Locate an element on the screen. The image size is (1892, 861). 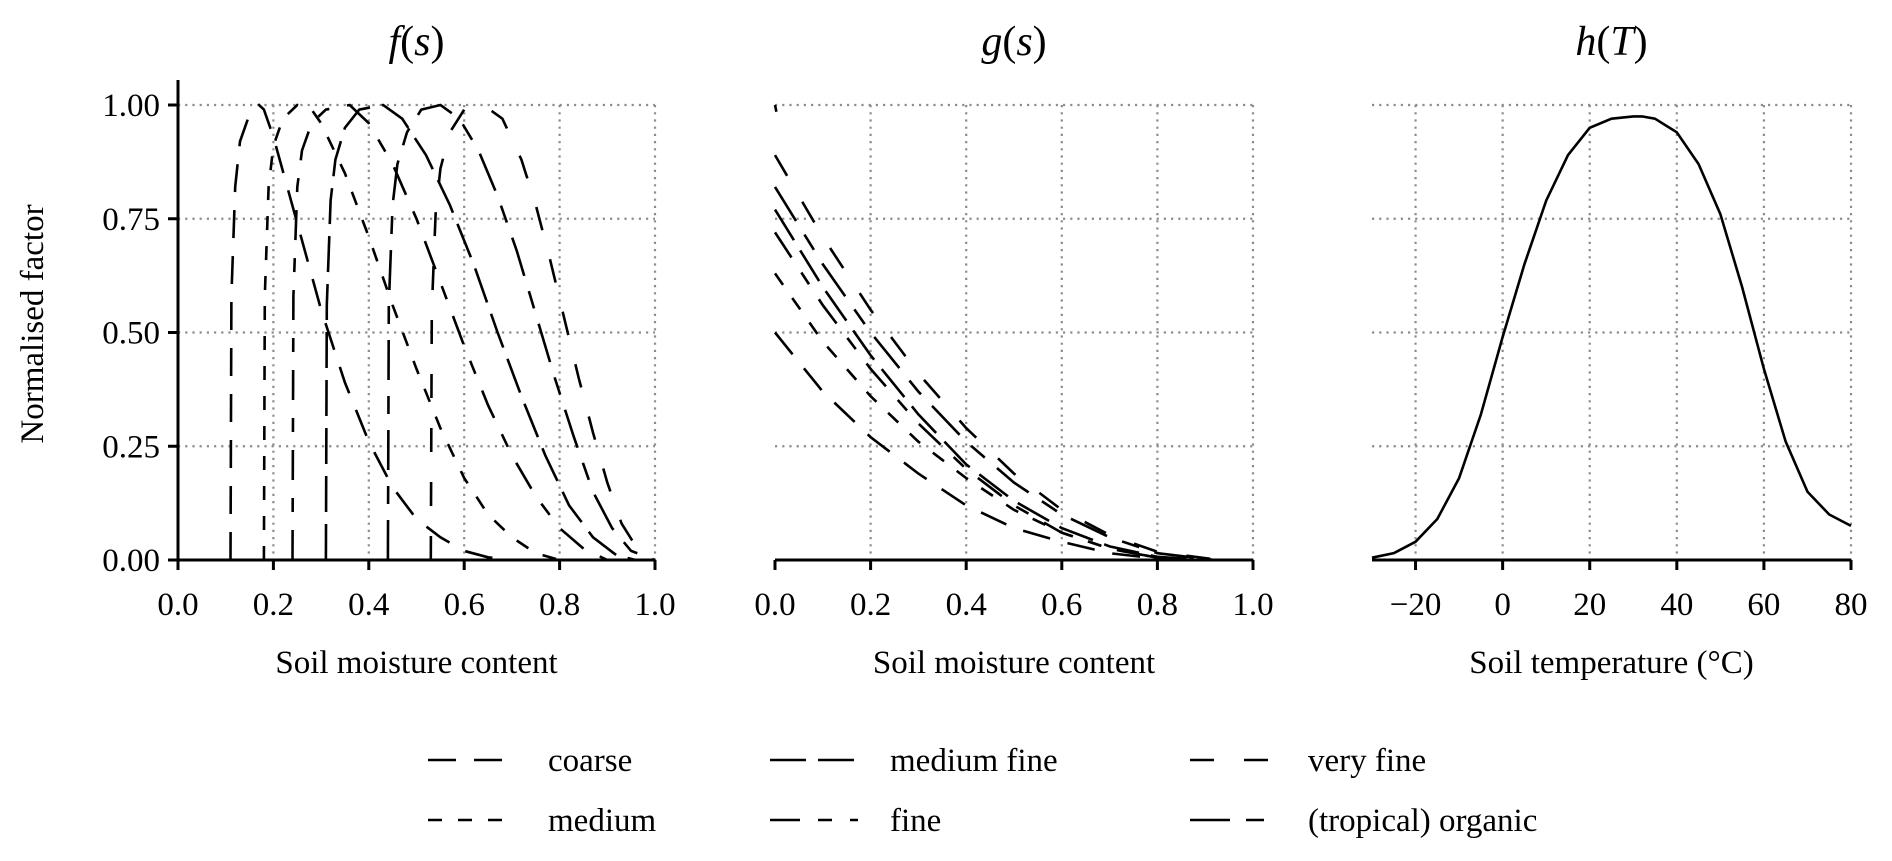
legend-item: (tropical) organic is located at coordinates (1363, 821).